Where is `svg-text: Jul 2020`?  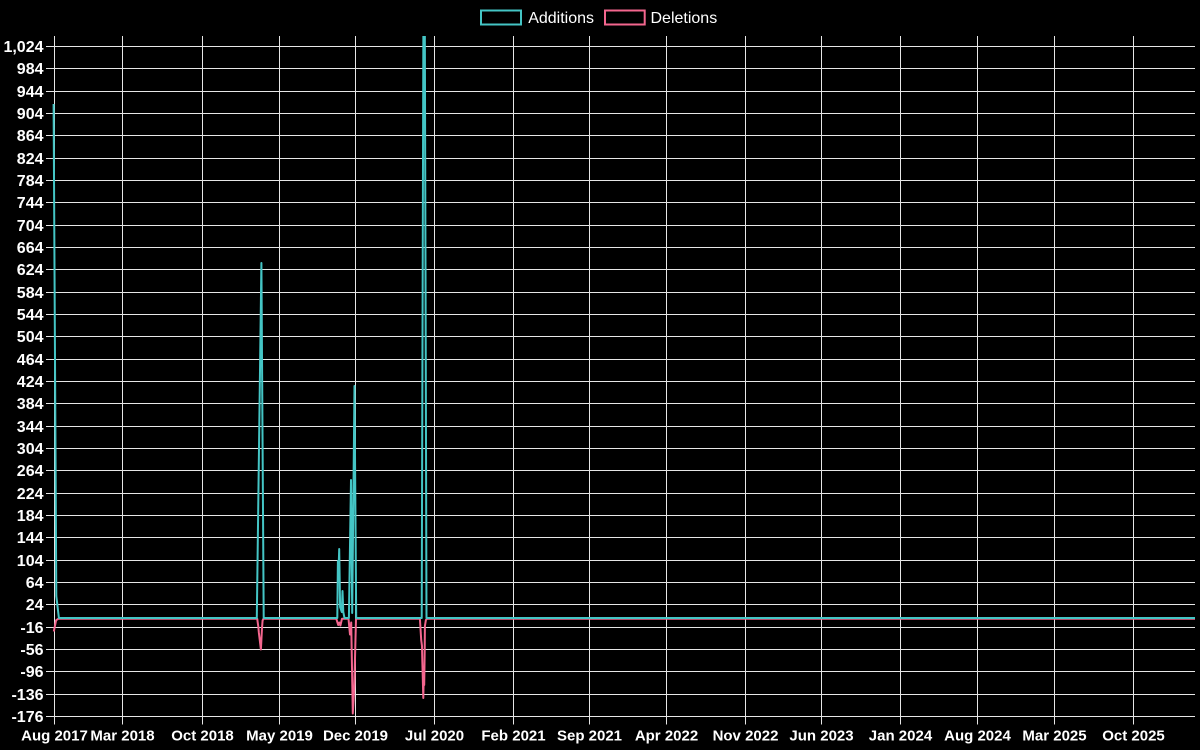 svg-text: Jul 2020 is located at coordinates (434, 736).